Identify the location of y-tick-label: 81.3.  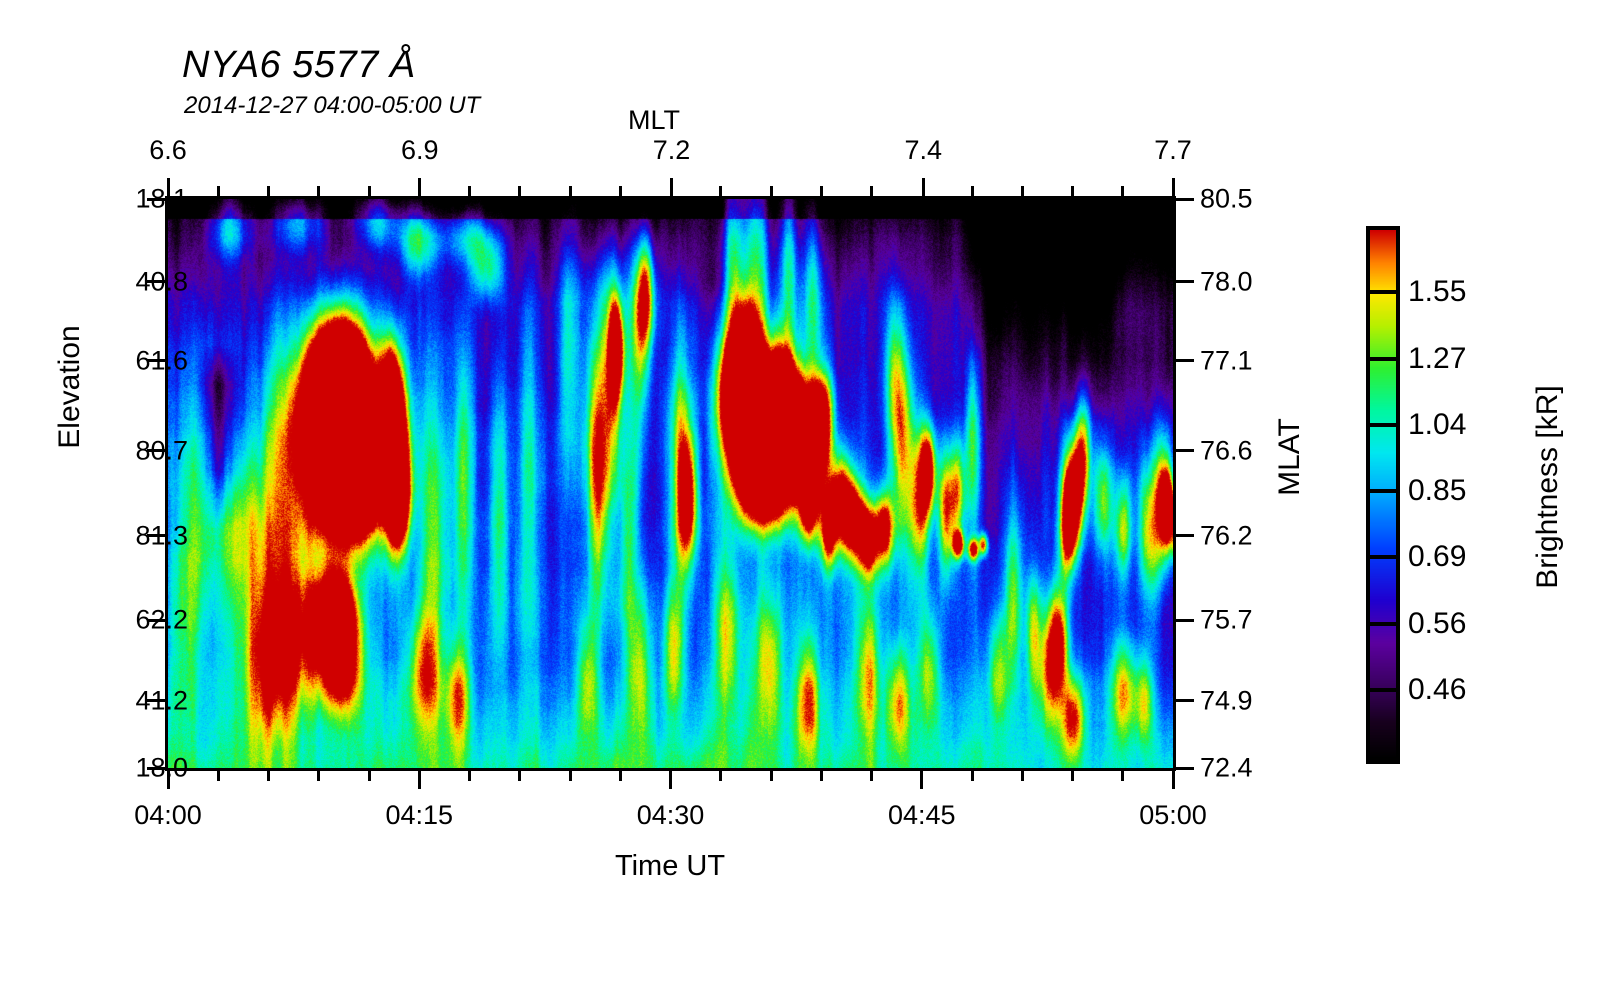
(161, 535).